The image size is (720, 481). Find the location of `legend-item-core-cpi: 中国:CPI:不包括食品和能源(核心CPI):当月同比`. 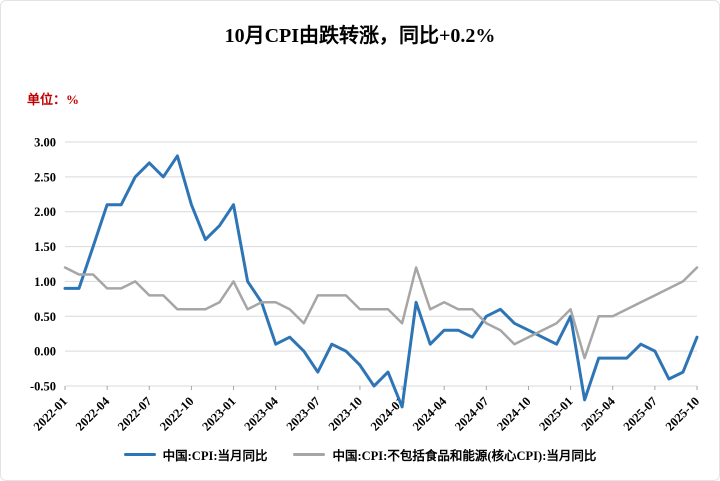

legend-item-core-cpi: 中国:CPI:不包括食品和能源(核心CPI):当月同比 is located at coordinates (444, 454).